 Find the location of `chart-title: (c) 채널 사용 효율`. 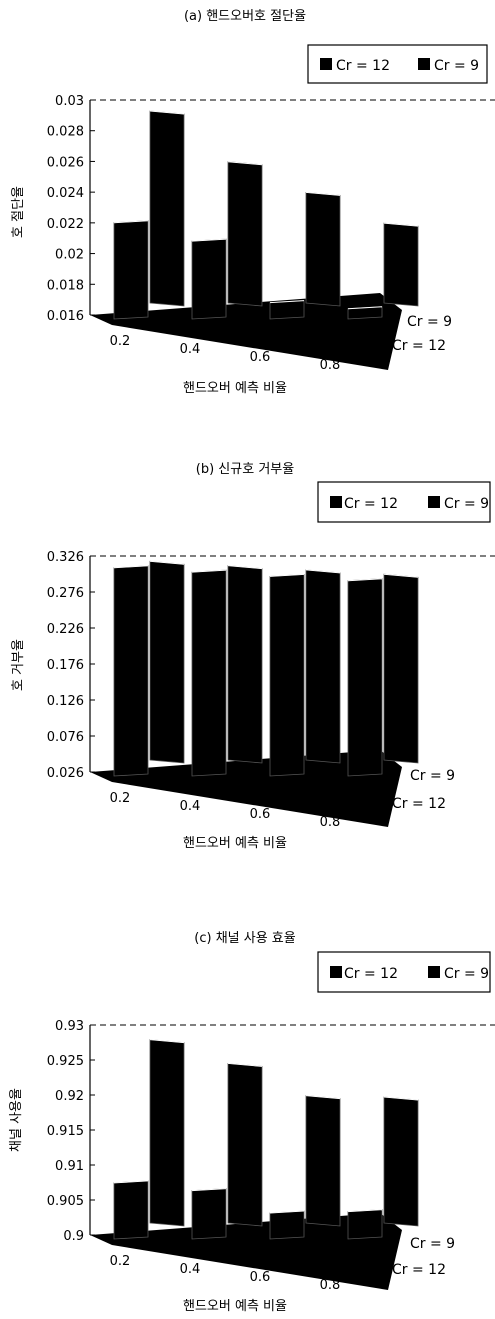

chart-title: (c) 채널 사용 효율 is located at coordinates (244, 938).